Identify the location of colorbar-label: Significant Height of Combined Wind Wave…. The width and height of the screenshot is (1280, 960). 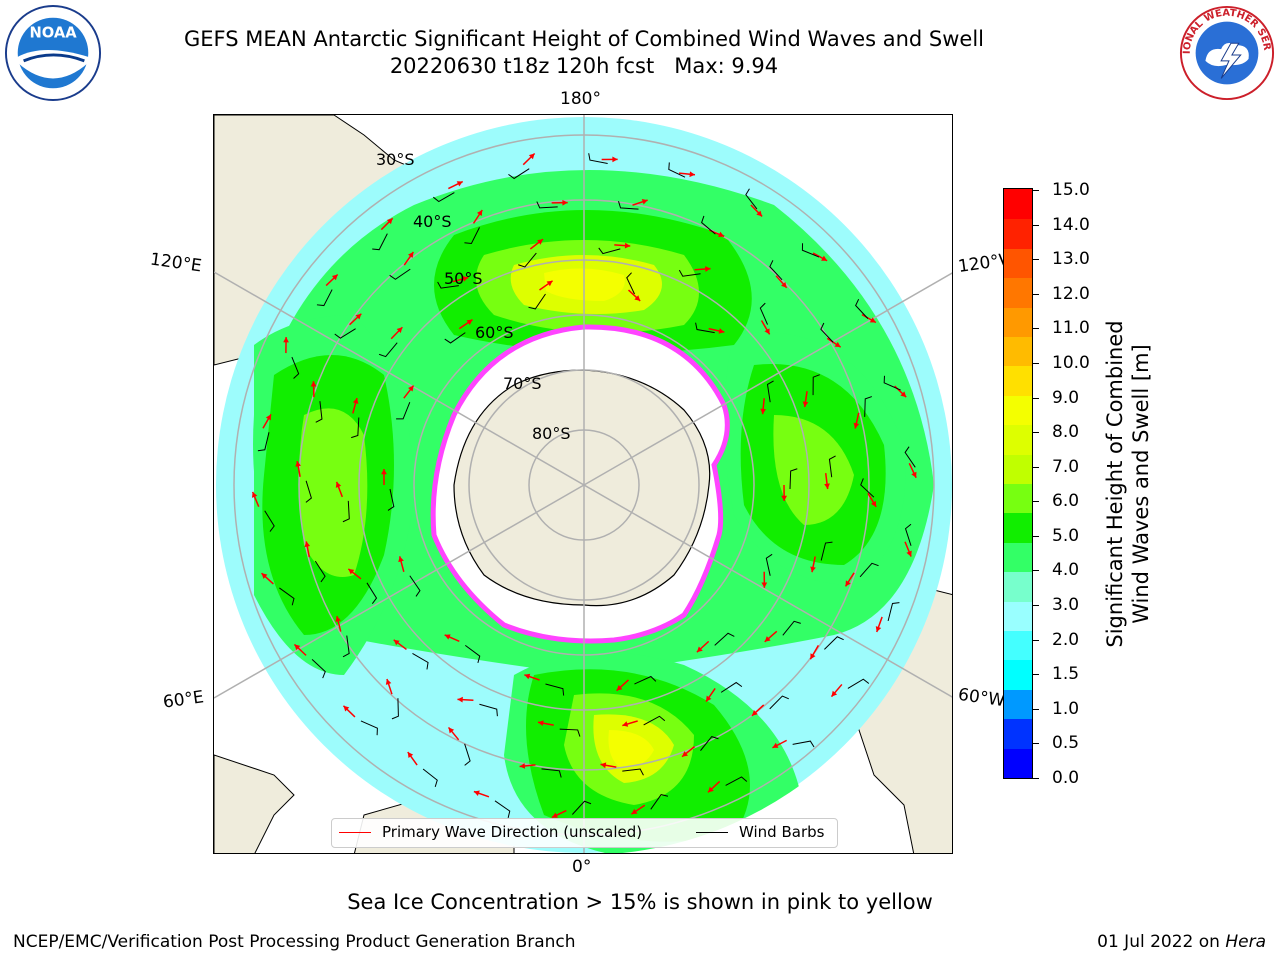
(1128, 484).